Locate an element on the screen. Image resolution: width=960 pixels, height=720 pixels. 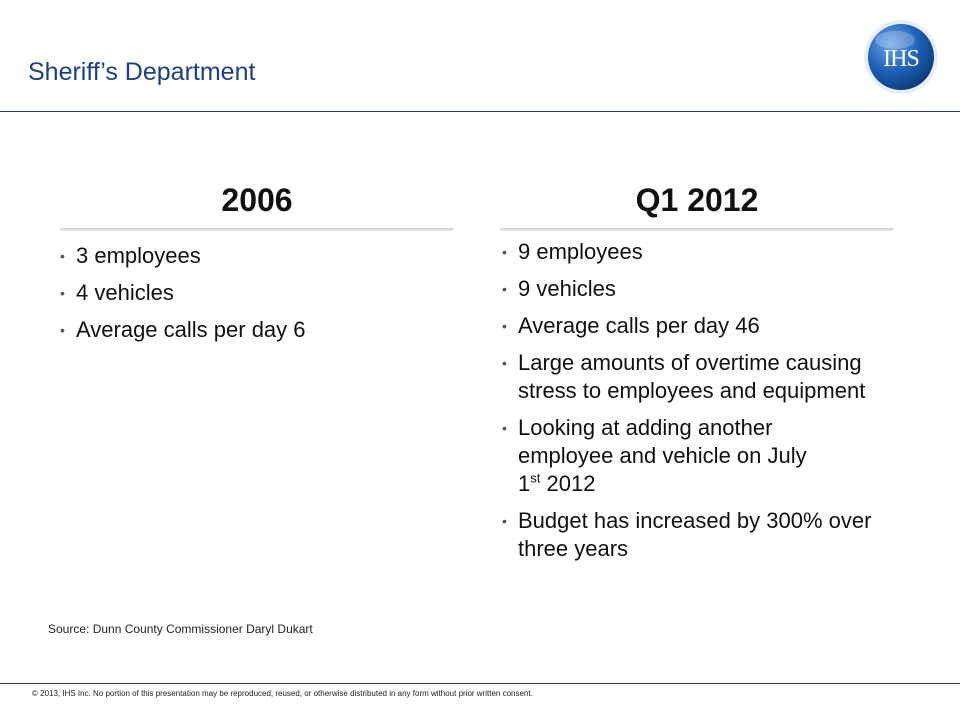
footer-divider is located at coordinates (480, 683).